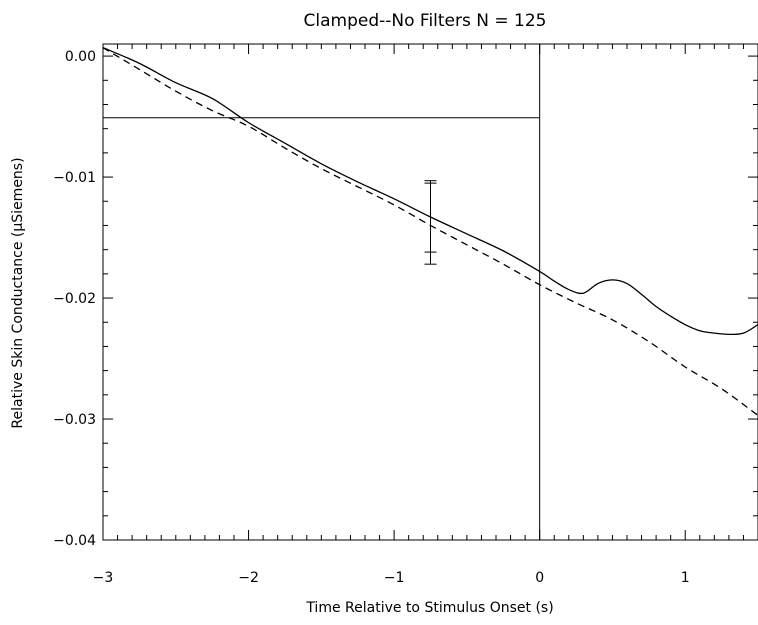 The height and width of the screenshot is (625, 758). I want to click on y-tick-label: −0.01, so click(74, 178).